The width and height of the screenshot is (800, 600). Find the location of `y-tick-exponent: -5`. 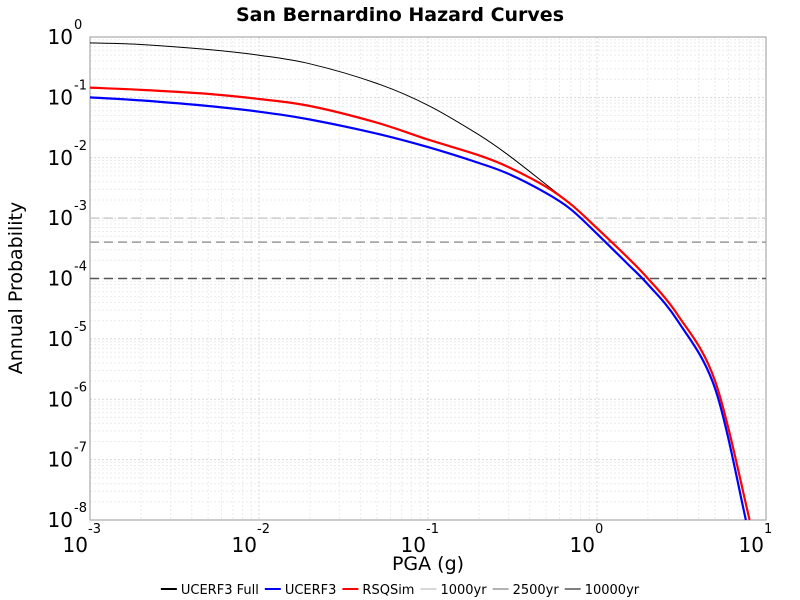

y-tick-exponent: -5 is located at coordinates (80, 327).